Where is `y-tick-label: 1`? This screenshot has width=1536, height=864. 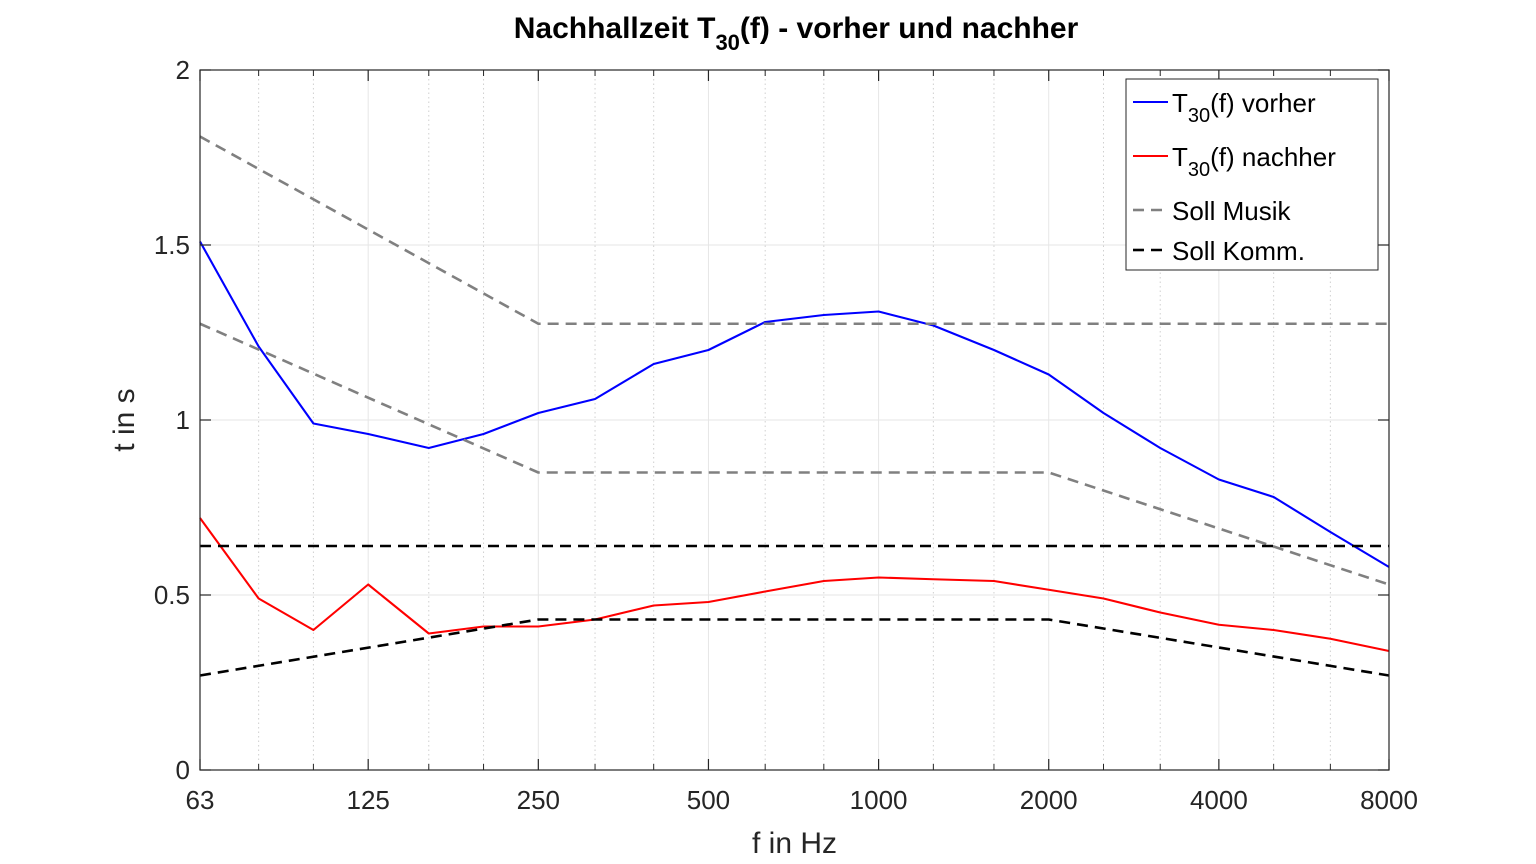 y-tick-label: 1 is located at coordinates (183, 420).